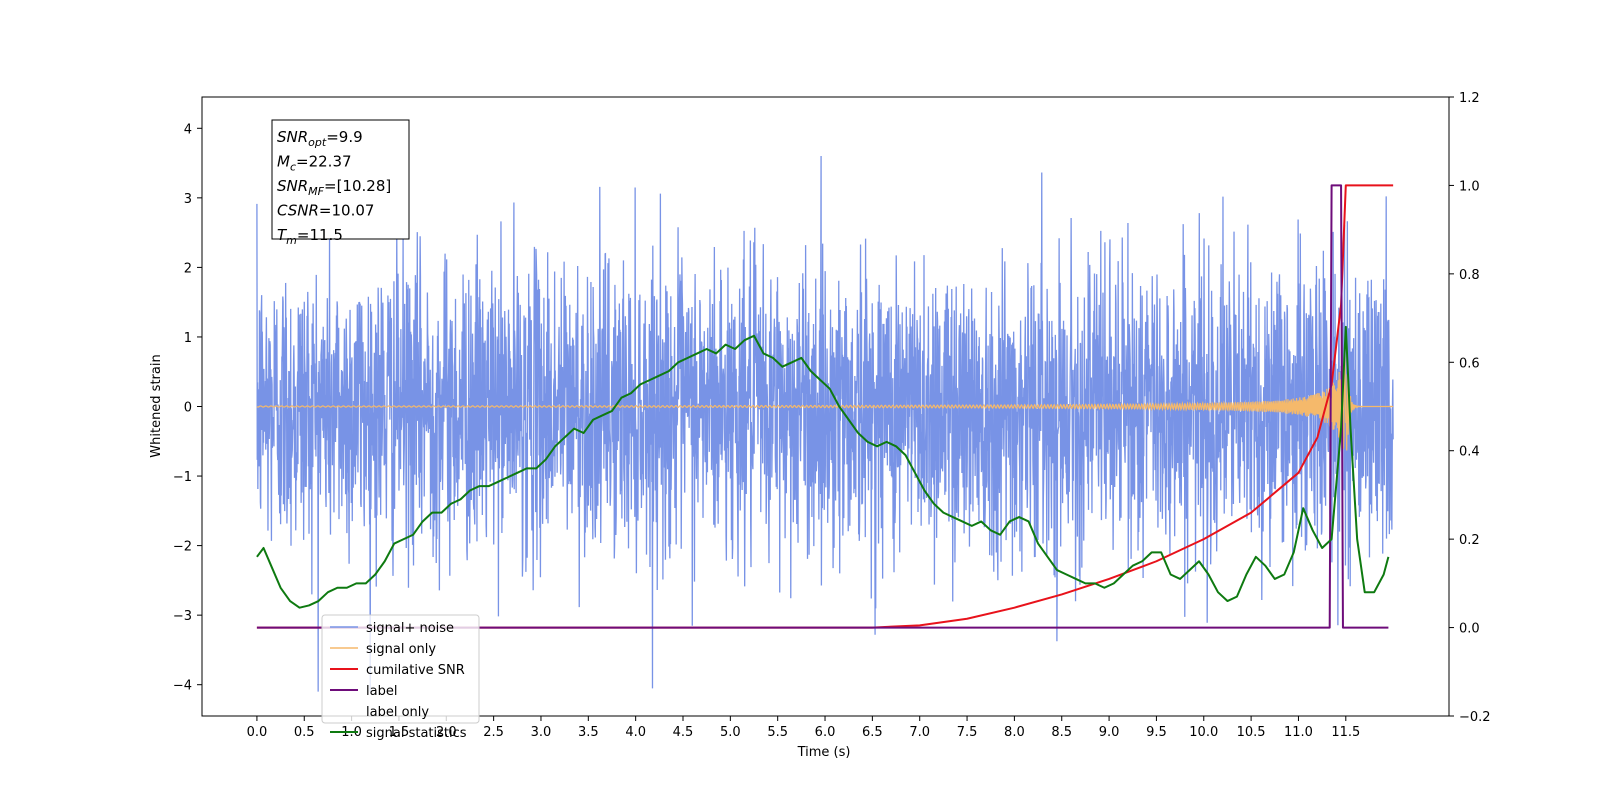 The height and width of the screenshot is (800, 1600). I want to click on x-tick-label: 0.5, so click(304, 732).